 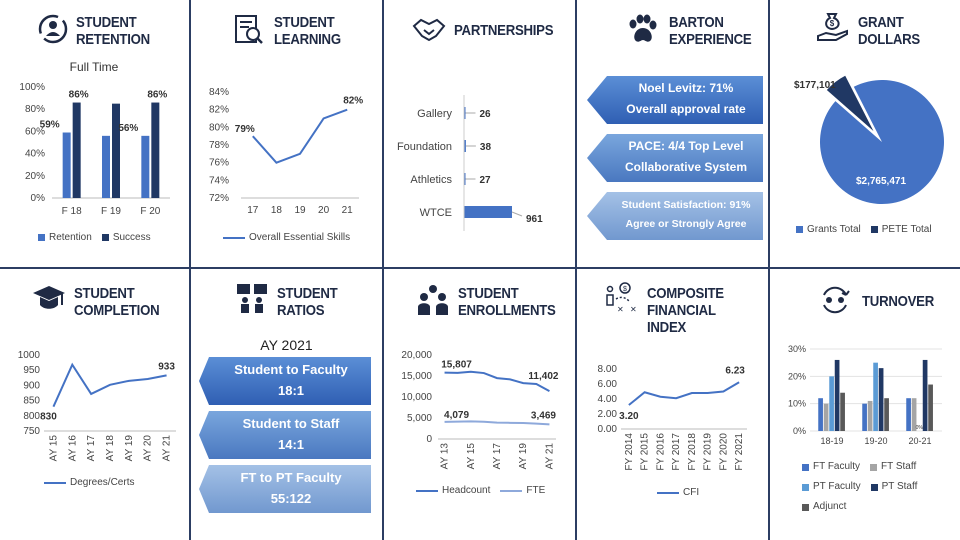 What do you see at coordinates (629, 452) in the screenshot?
I see `x-tick-label: FY 2014` at bounding box center [629, 452].